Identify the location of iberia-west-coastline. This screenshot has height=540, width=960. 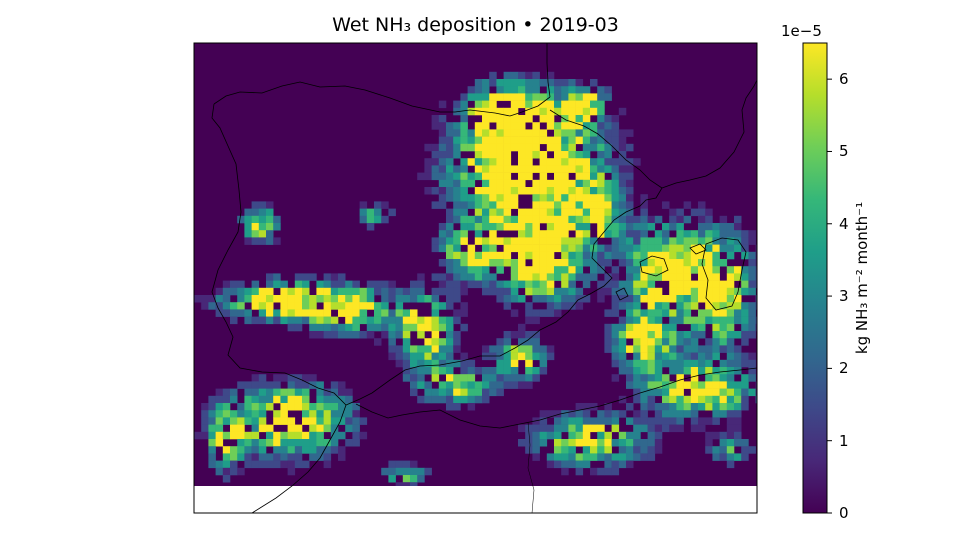
(292, 254).